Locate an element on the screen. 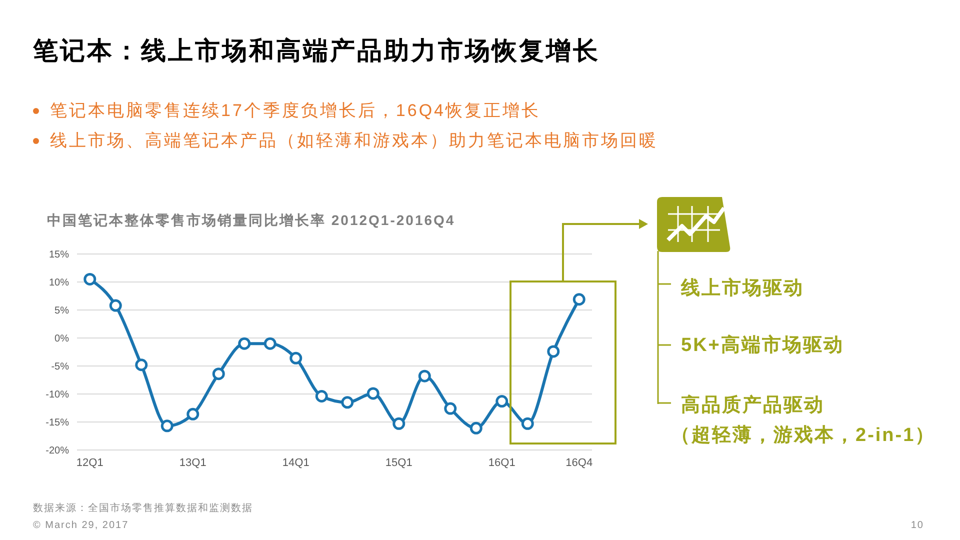 The height and width of the screenshot is (540, 960). y-tick-label: 15% is located at coordinates (59, 255).